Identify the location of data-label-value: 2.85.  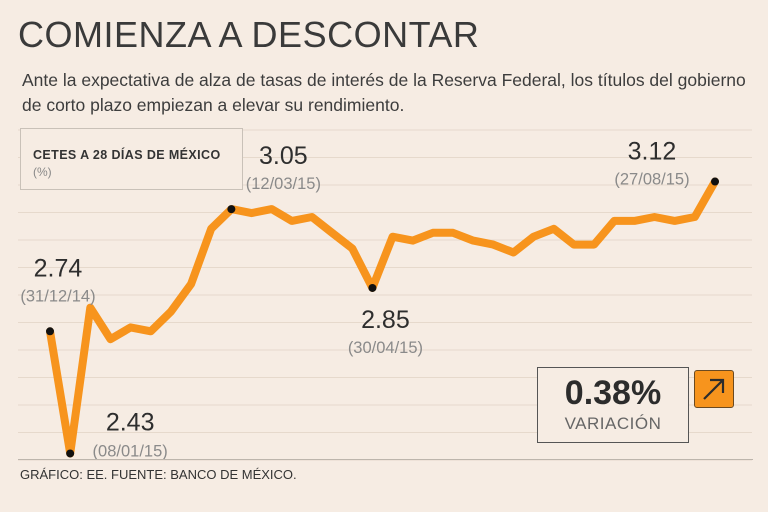
(385, 320).